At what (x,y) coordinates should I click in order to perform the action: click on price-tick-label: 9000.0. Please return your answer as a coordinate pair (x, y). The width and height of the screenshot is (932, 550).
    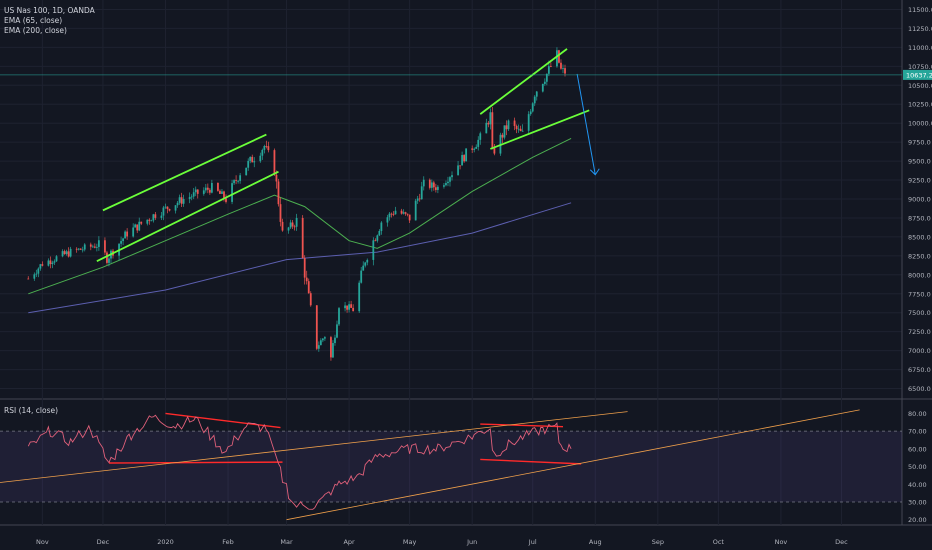
    Looking at the image, I should click on (919, 200).